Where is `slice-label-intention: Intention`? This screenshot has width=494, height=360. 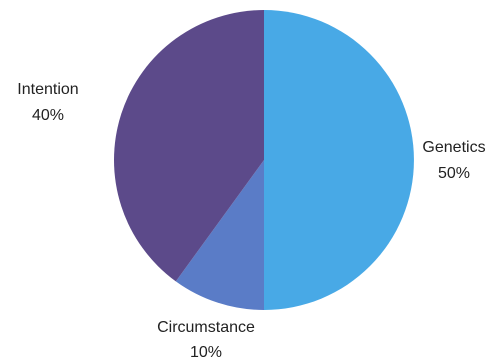 slice-label-intention: Intention is located at coordinates (47, 89).